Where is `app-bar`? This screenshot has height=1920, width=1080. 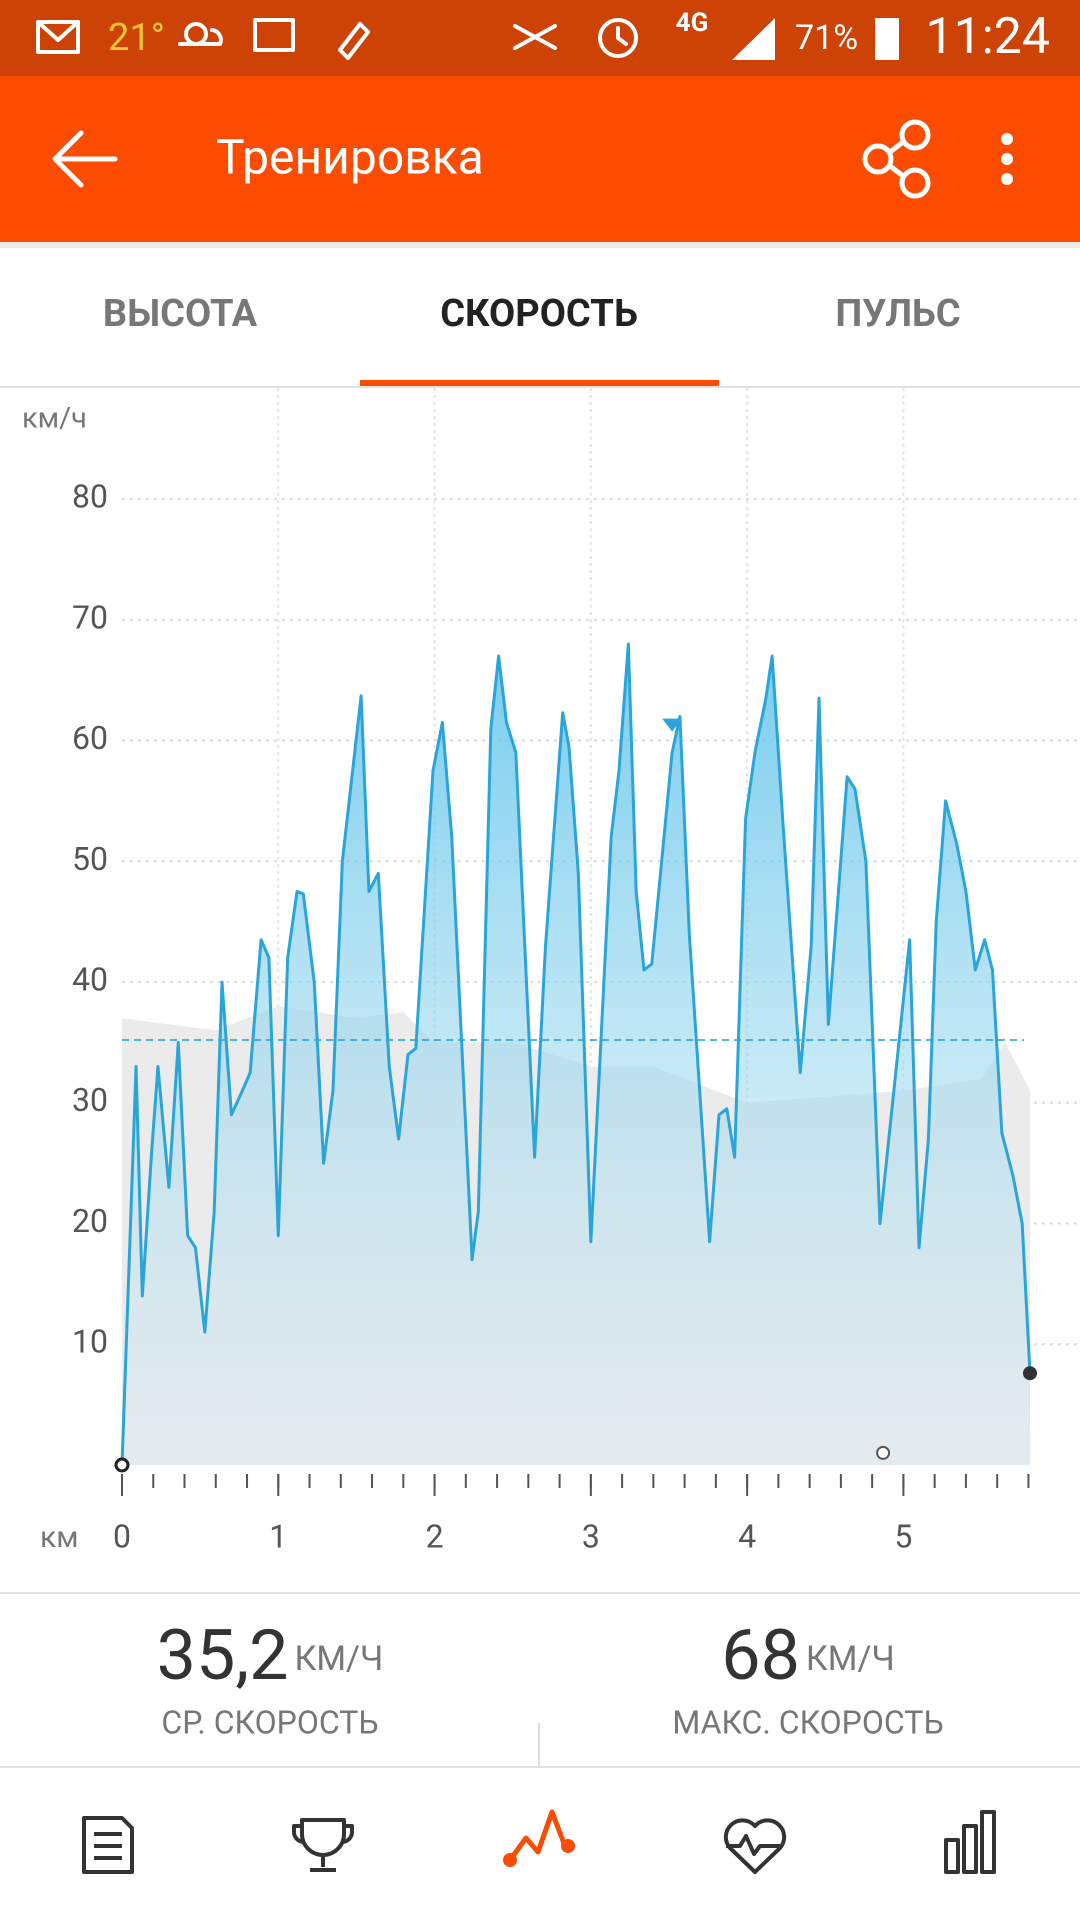 app-bar is located at coordinates (540, 159).